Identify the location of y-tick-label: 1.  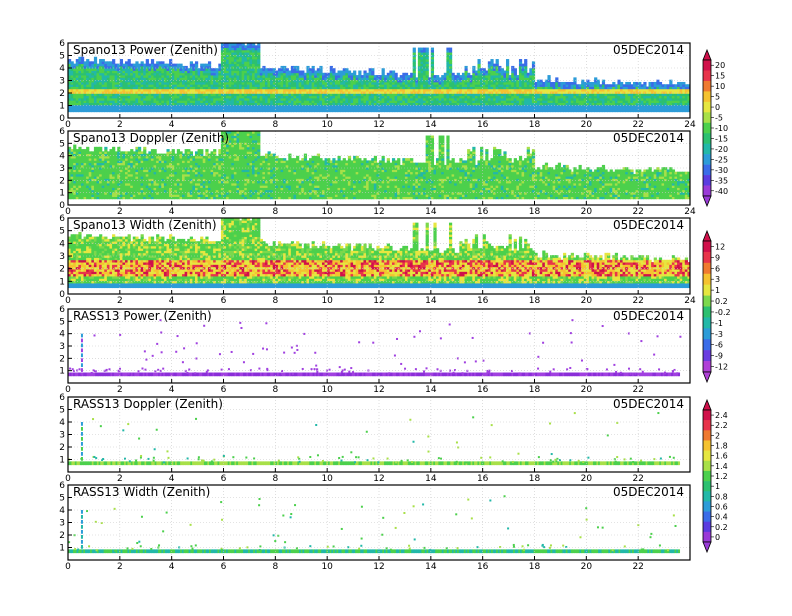
(62, 107).